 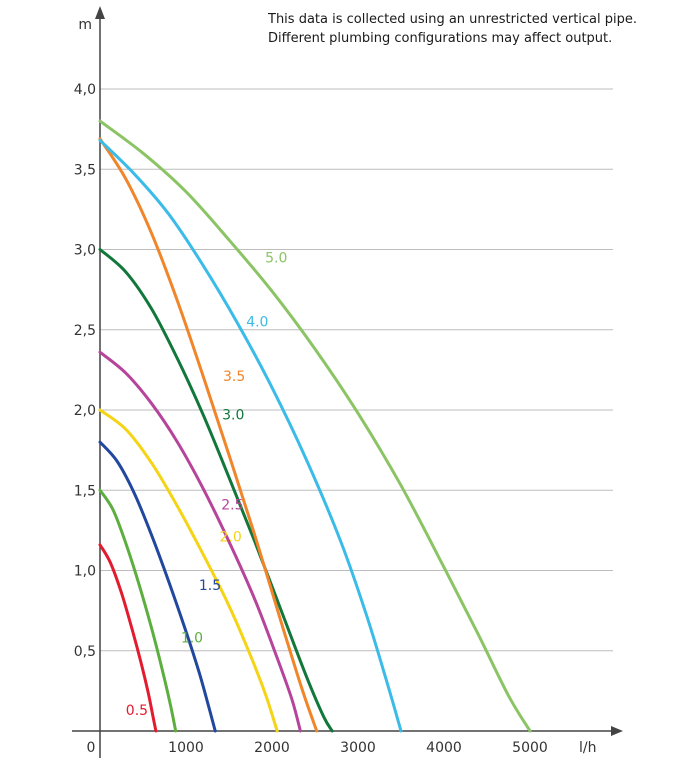 I want to click on series-label-3-5: 3.5, so click(x=234, y=377).